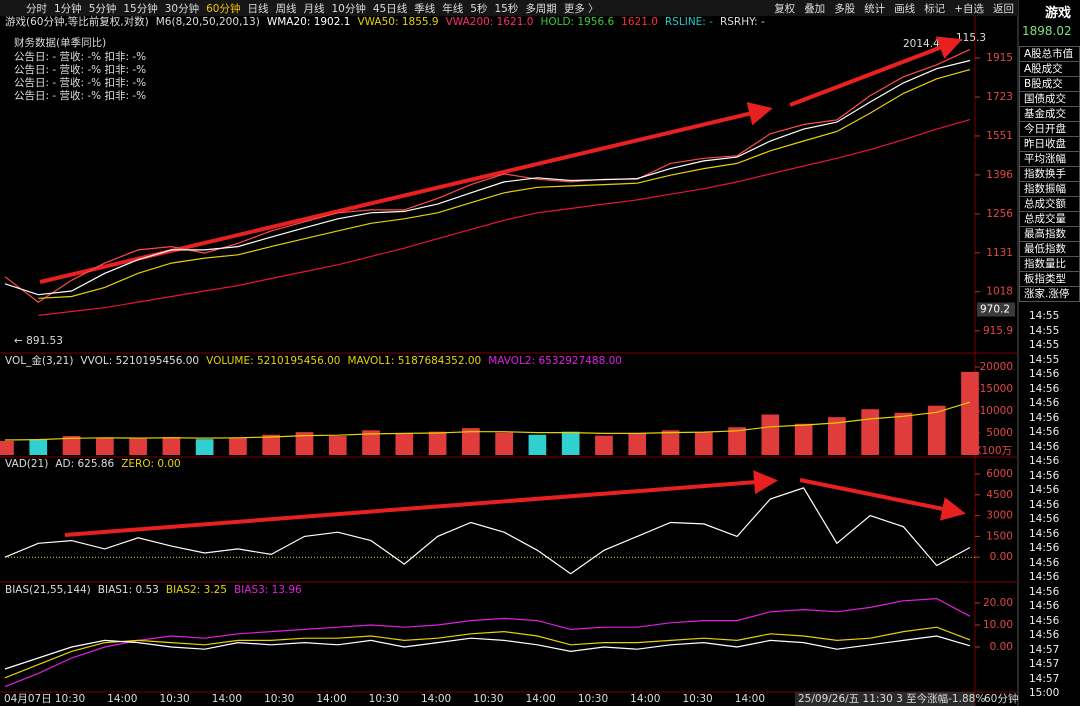  I want to click on tool-button: 复权, so click(785, 8).